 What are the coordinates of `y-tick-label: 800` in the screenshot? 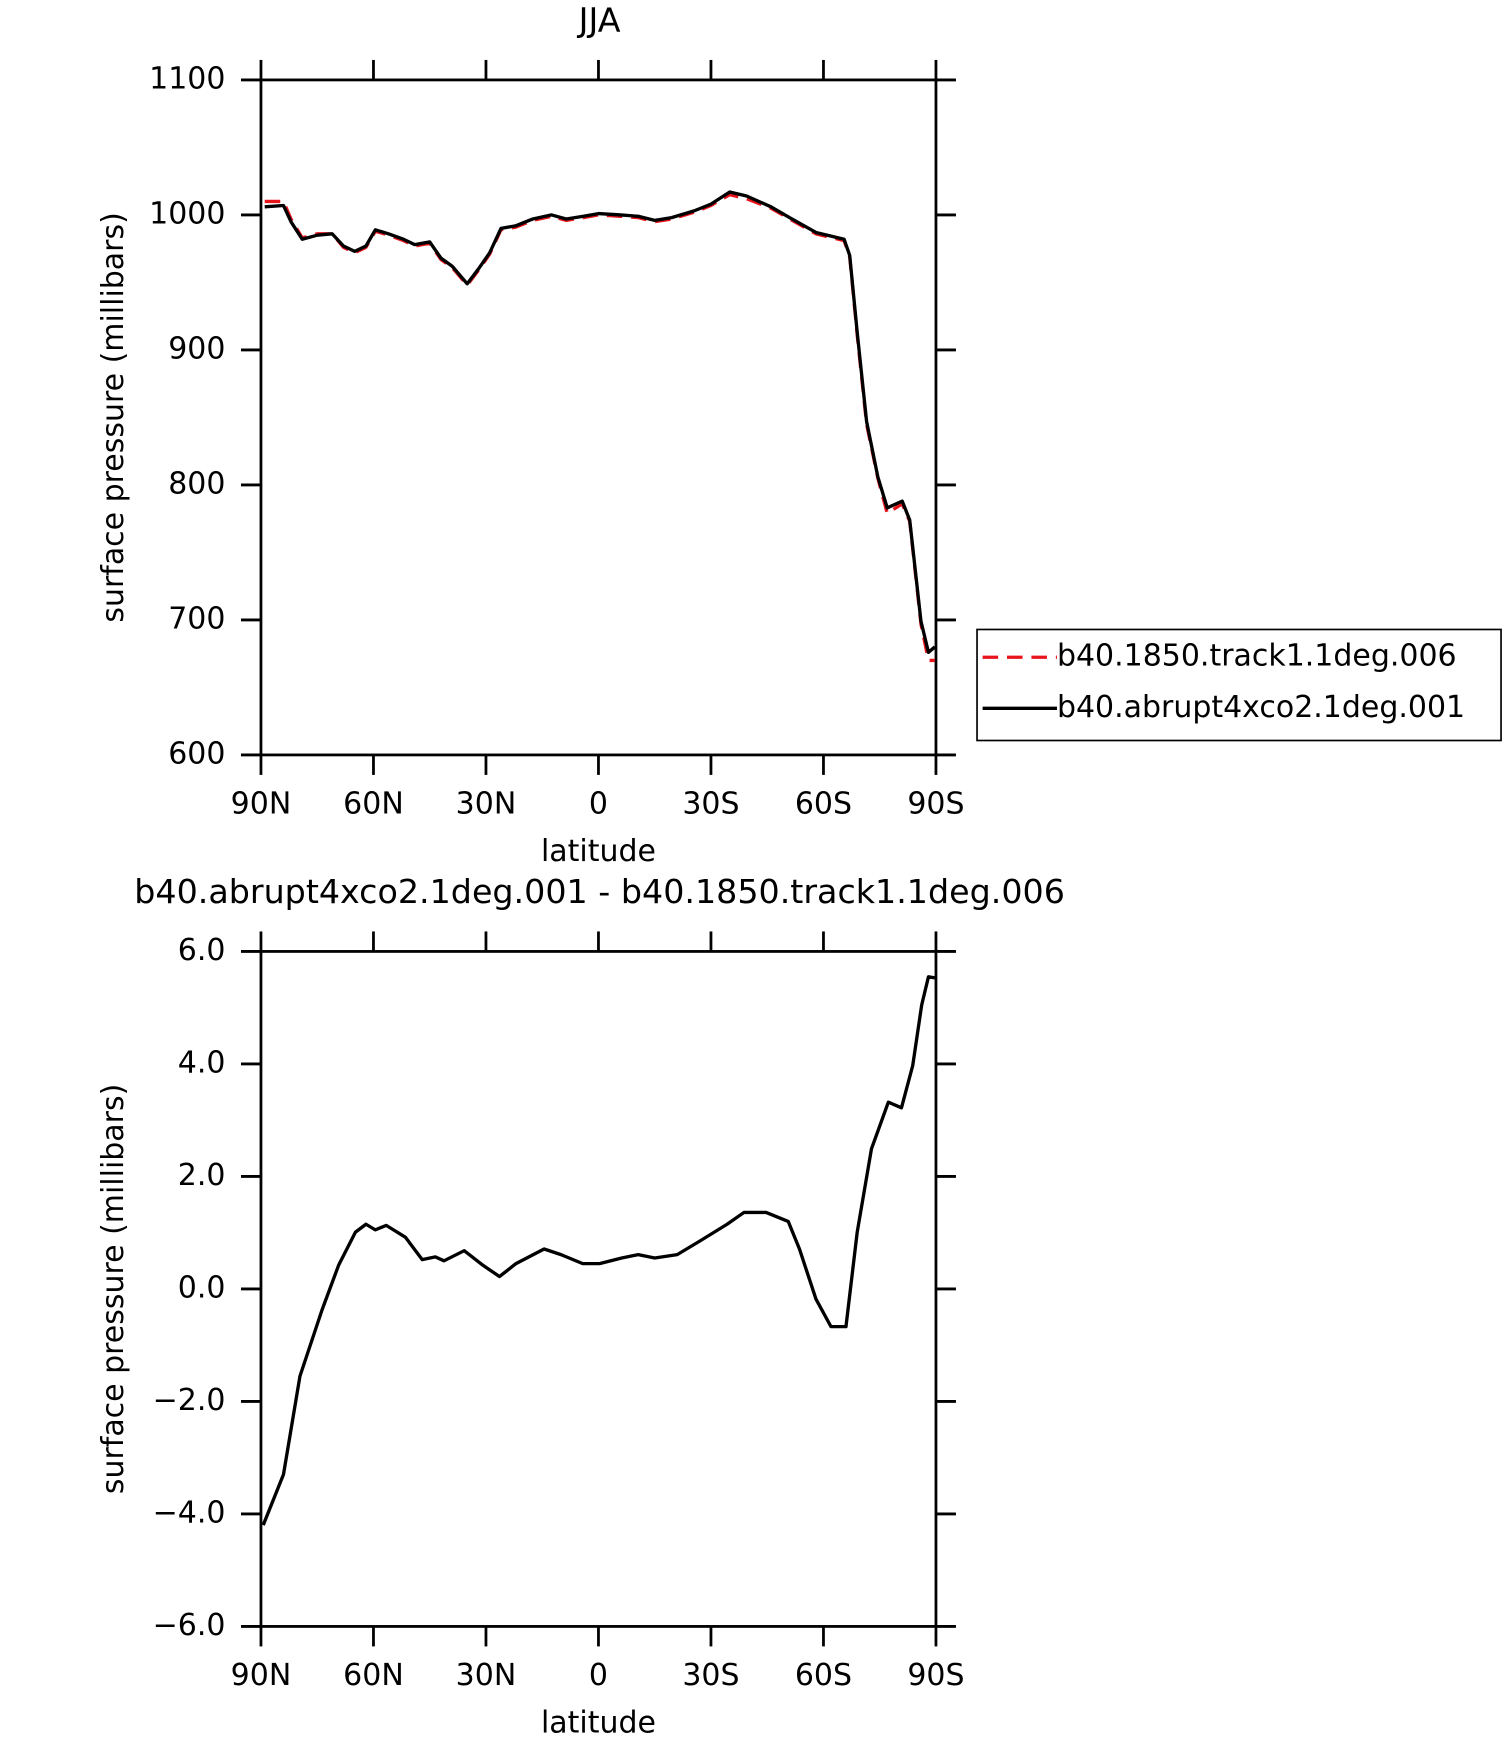 It's located at (196, 483).